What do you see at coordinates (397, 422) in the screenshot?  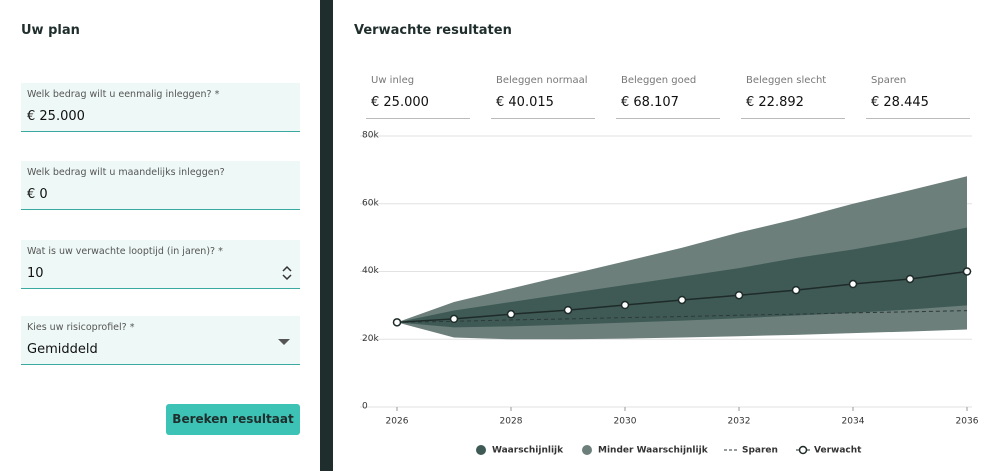 I see `x-tick-label: 2026` at bounding box center [397, 422].